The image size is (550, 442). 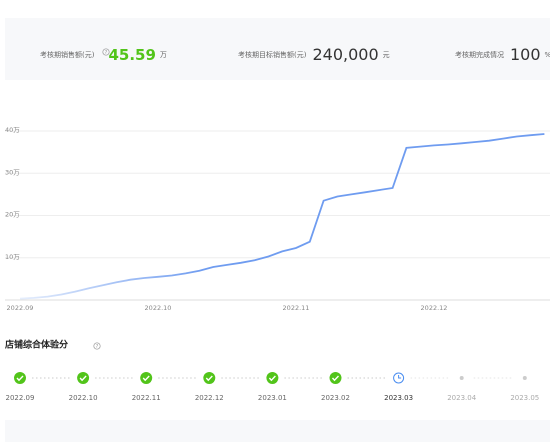 What do you see at coordinates (12, 257) in the screenshot?
I see `y-tick-label: 10万` at bounding box center [12, 257].